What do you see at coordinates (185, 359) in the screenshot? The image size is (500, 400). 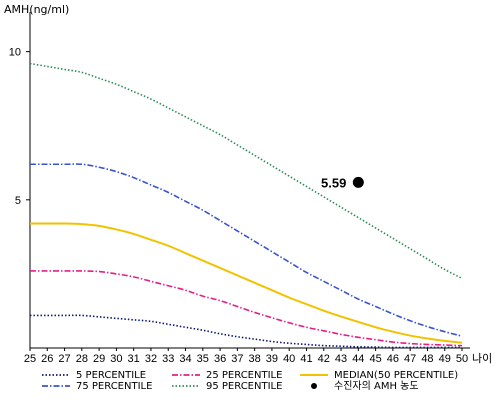 I see `x-tick-label: 34` at bounding box center [185, 359].